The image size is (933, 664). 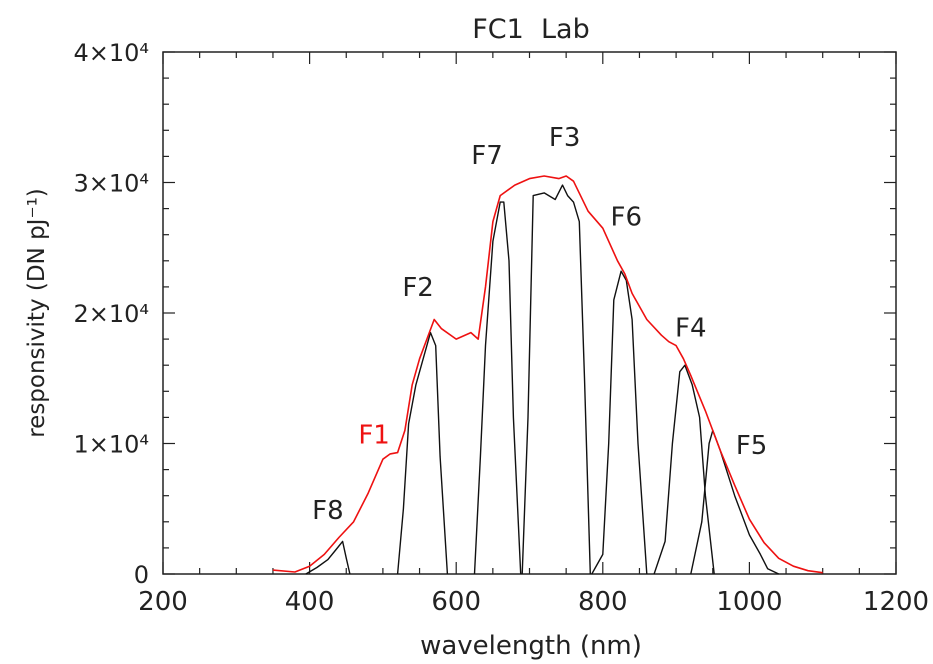 What do you see at coordinates (456, 602) in the screenshot?
I see `x-tick-label: 600` at bounding box center [456, 602].